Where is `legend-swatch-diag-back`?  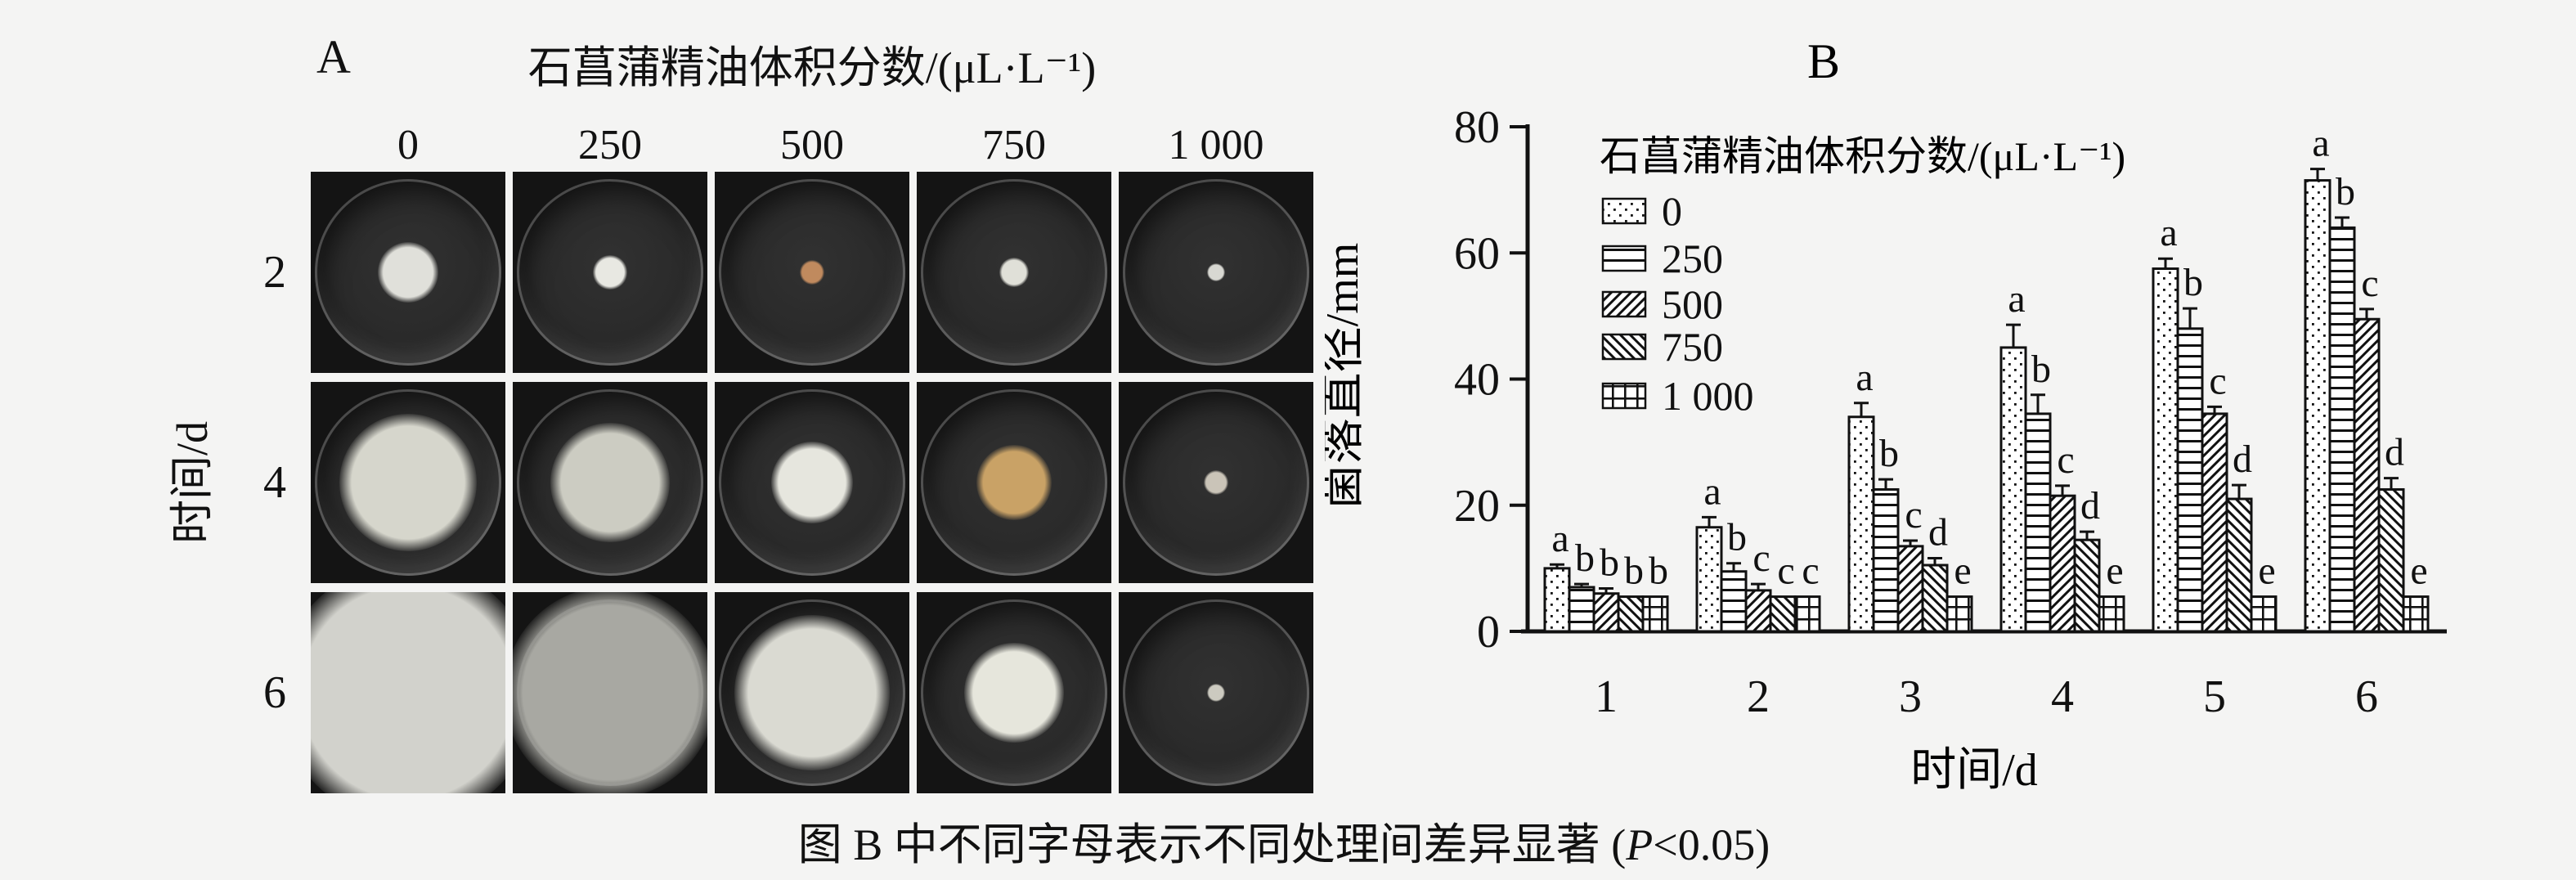 legend-swatch-diag-back is located at coordinates (1624, 347).